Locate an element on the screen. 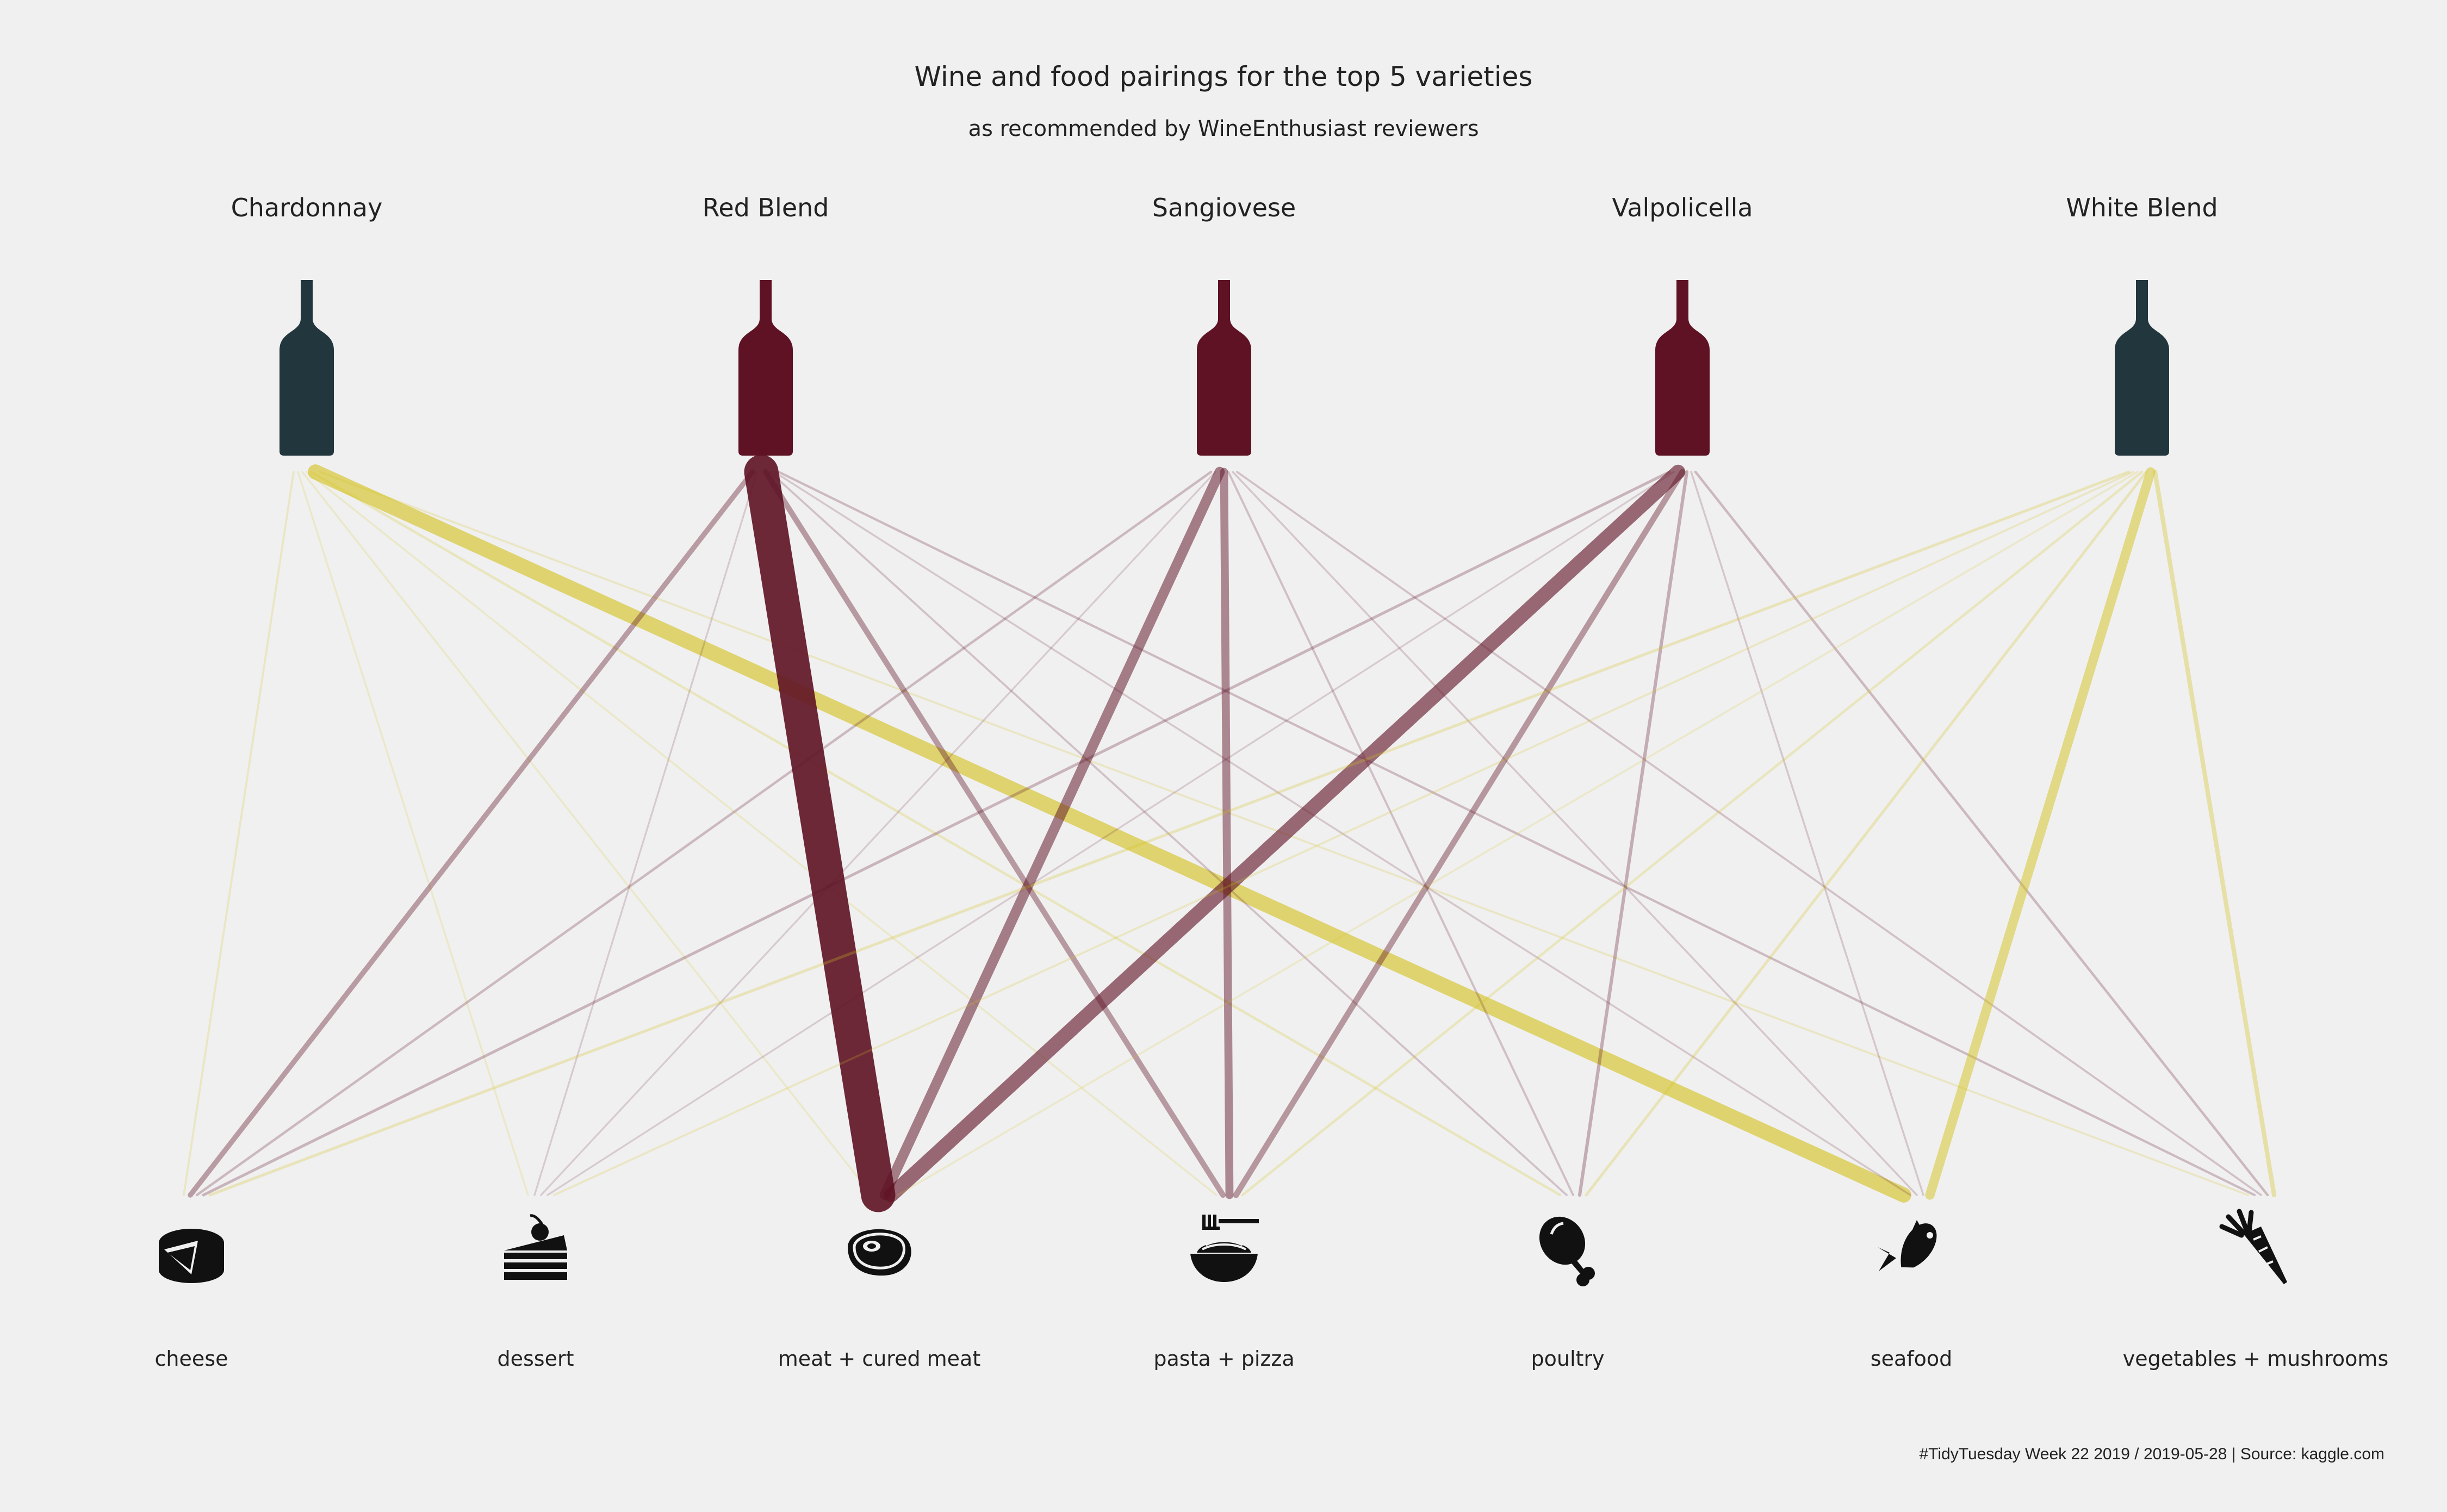 The width and height of the screenshot is (2447, 1512). carrot-icon is located at coordinates (2253, 1246).